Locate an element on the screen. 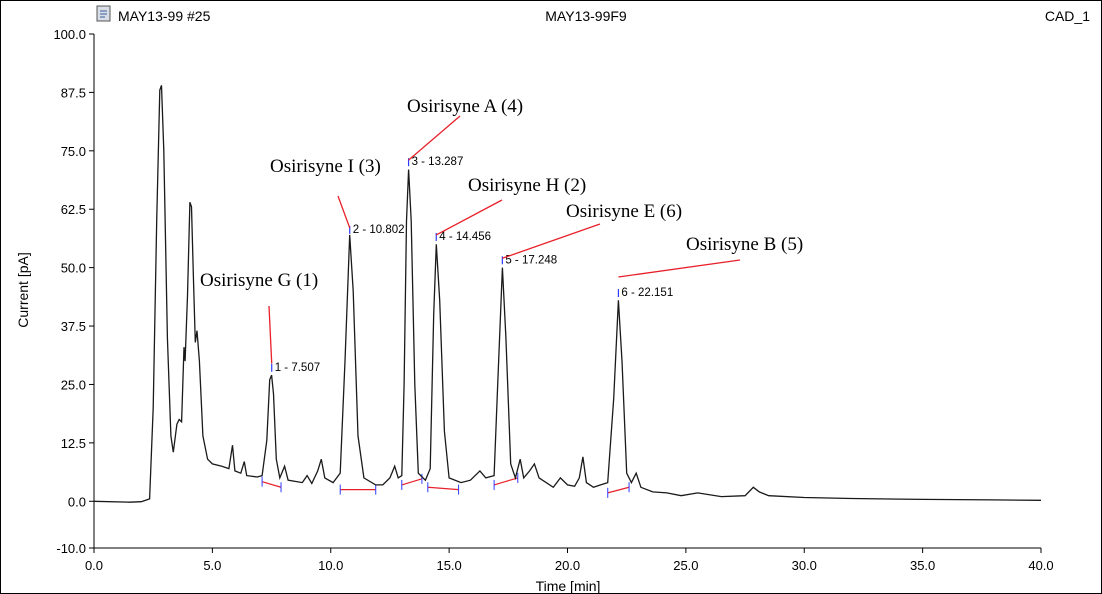  x-tick-label: 40.0 is located at coordinates (1040, 565).